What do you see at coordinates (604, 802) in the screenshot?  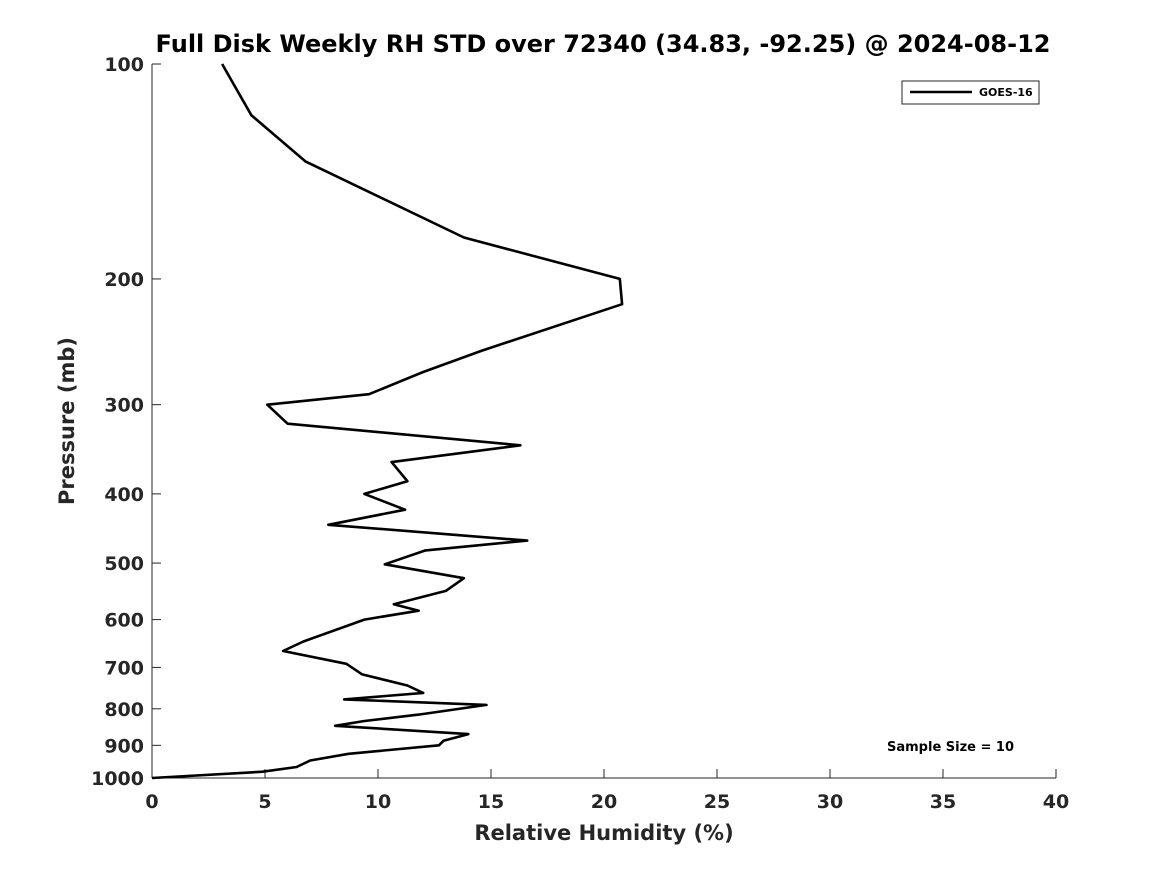 I see `x-tick-label: 20` at bounding box center [604, 802].